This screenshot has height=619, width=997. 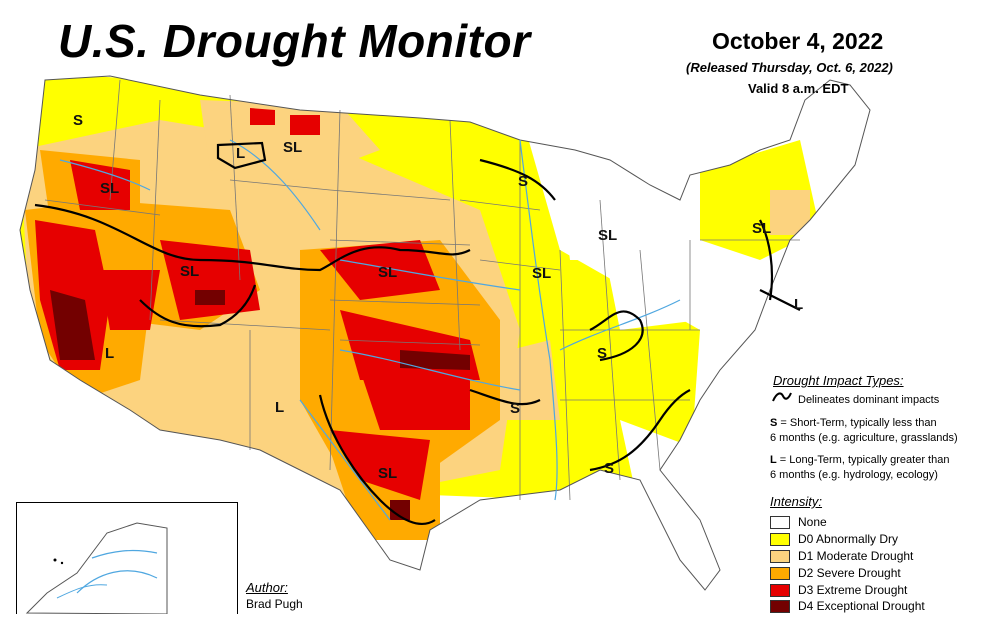 What do you see at coordinates (602, 353) in the screenshot?
I see `label-s-kentucky: S` at bounding box center [602, 353].